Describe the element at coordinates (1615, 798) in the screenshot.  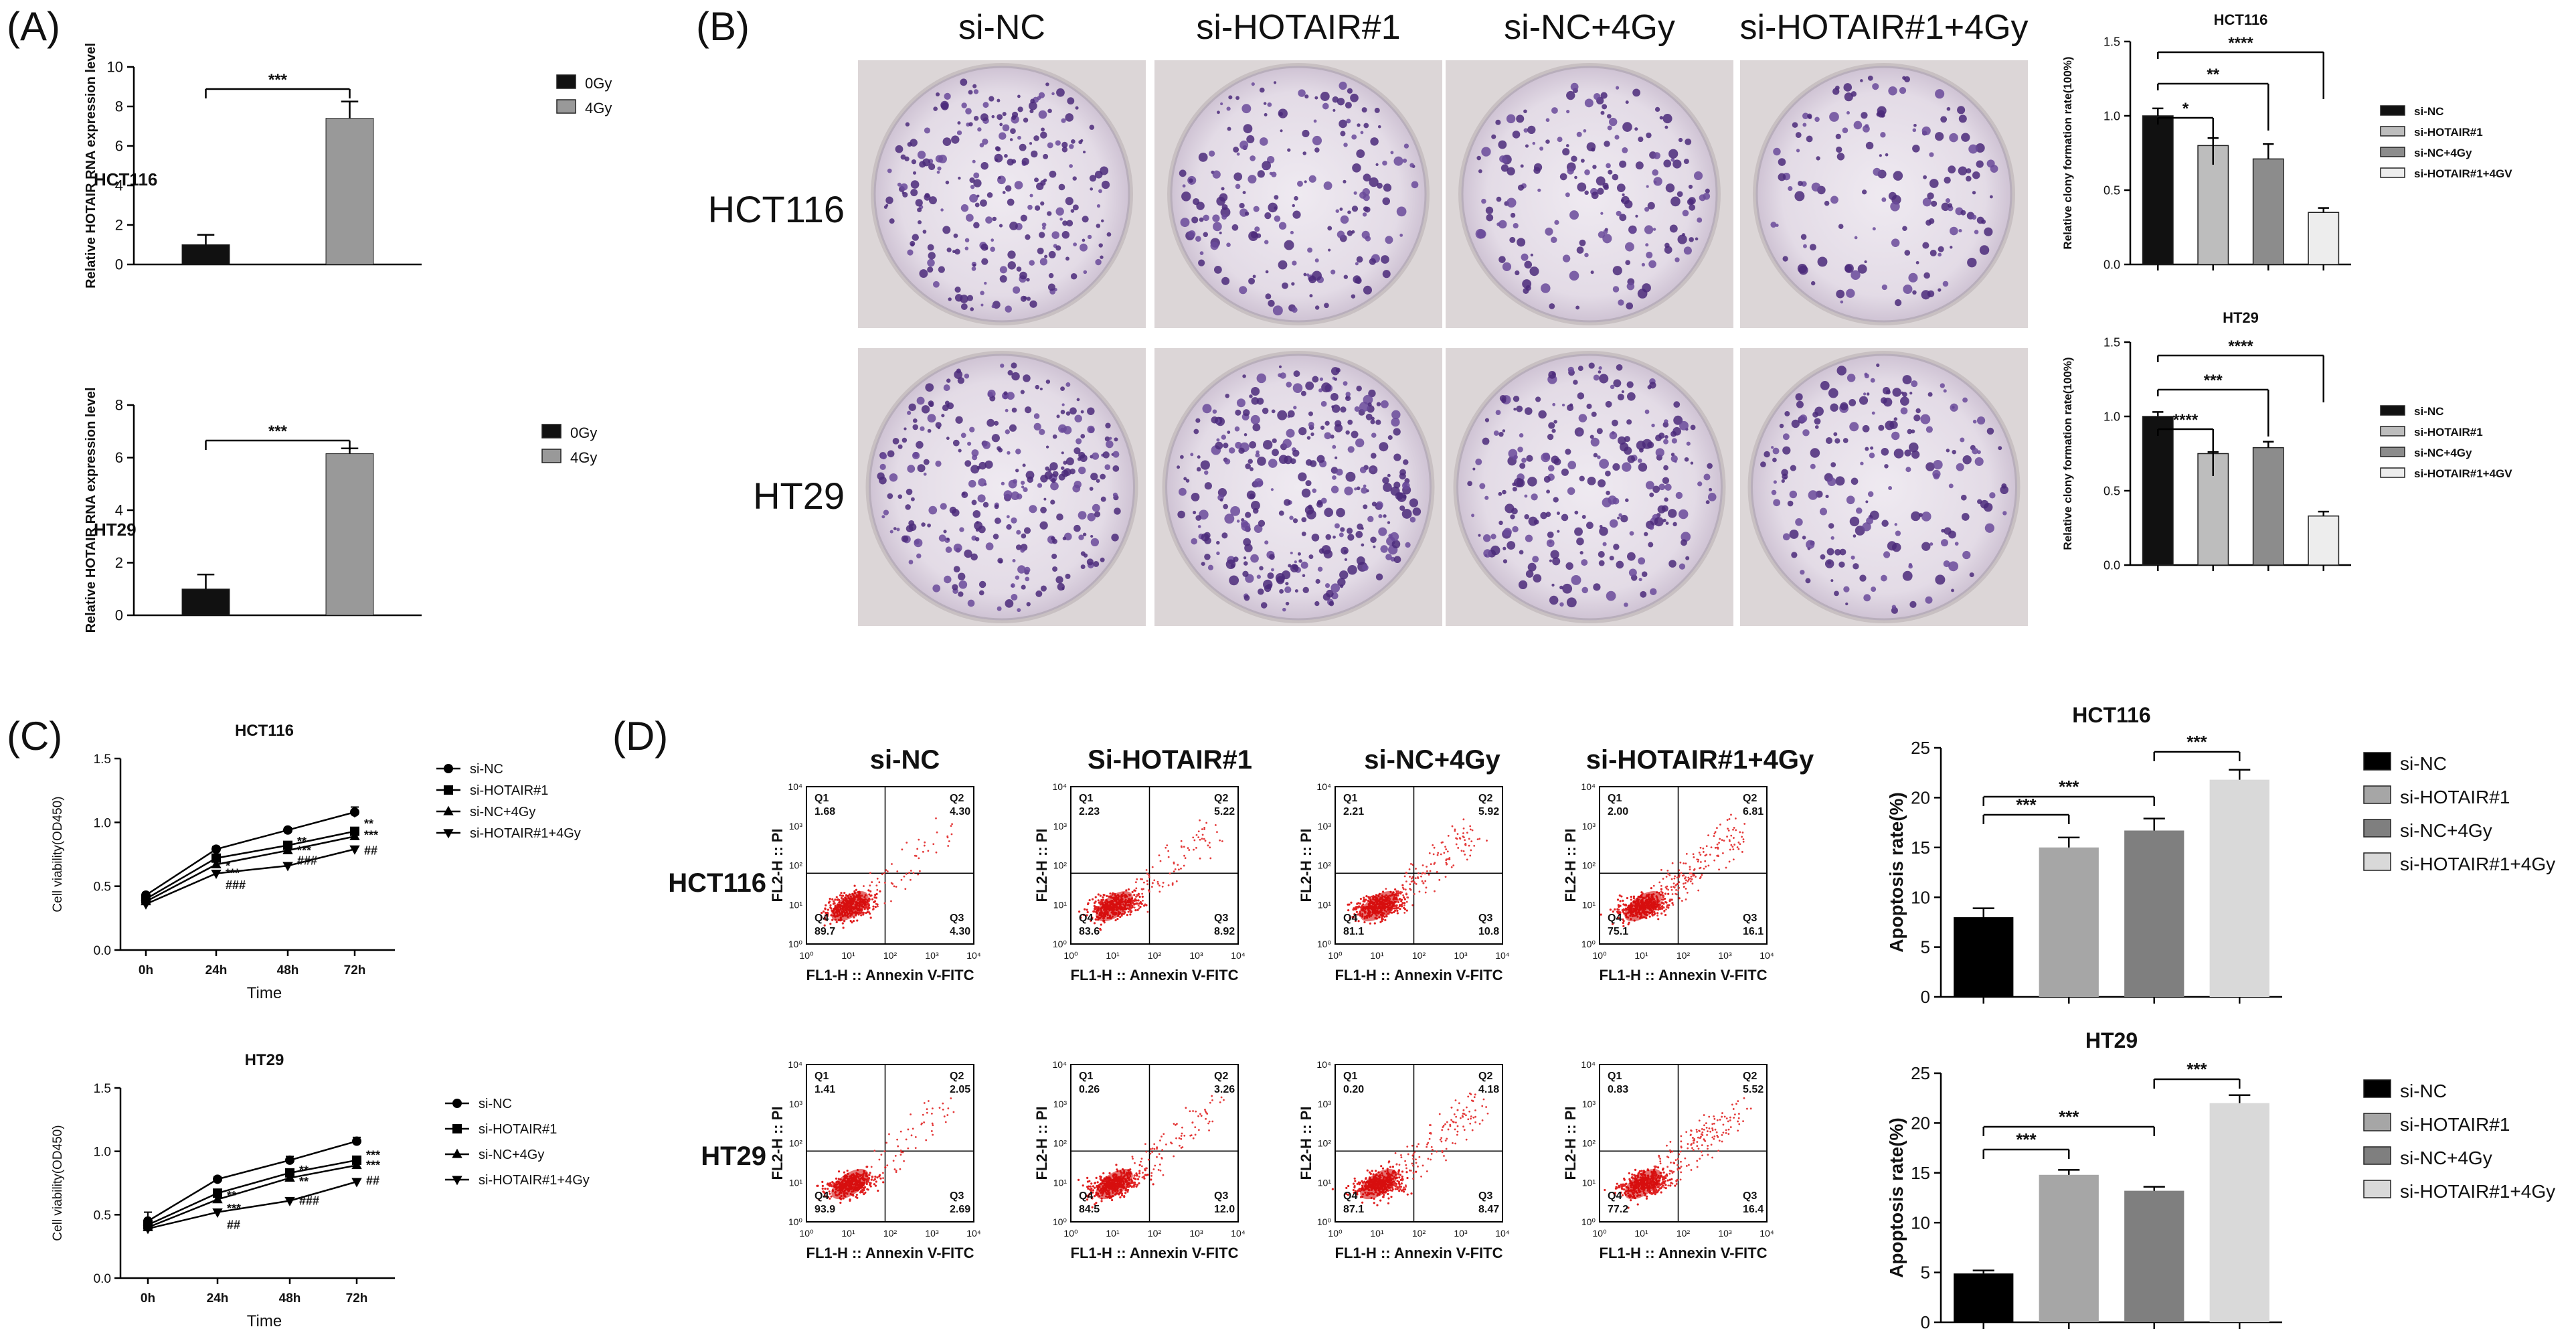
I see `quadrant-name: Q1` at that location.